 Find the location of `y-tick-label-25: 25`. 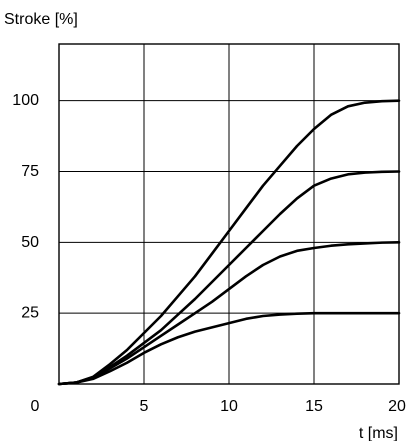

y-tick-label-25: 25 is located at coordinates (30, 313).